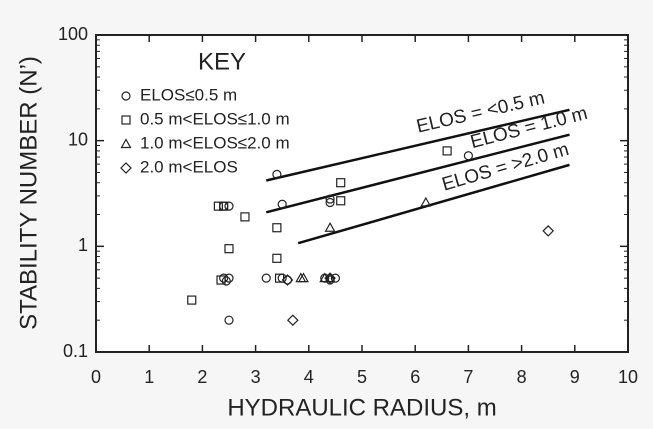 The image size is (653, 429). I want to click on x-tick-label: 1, so click(149, 377).